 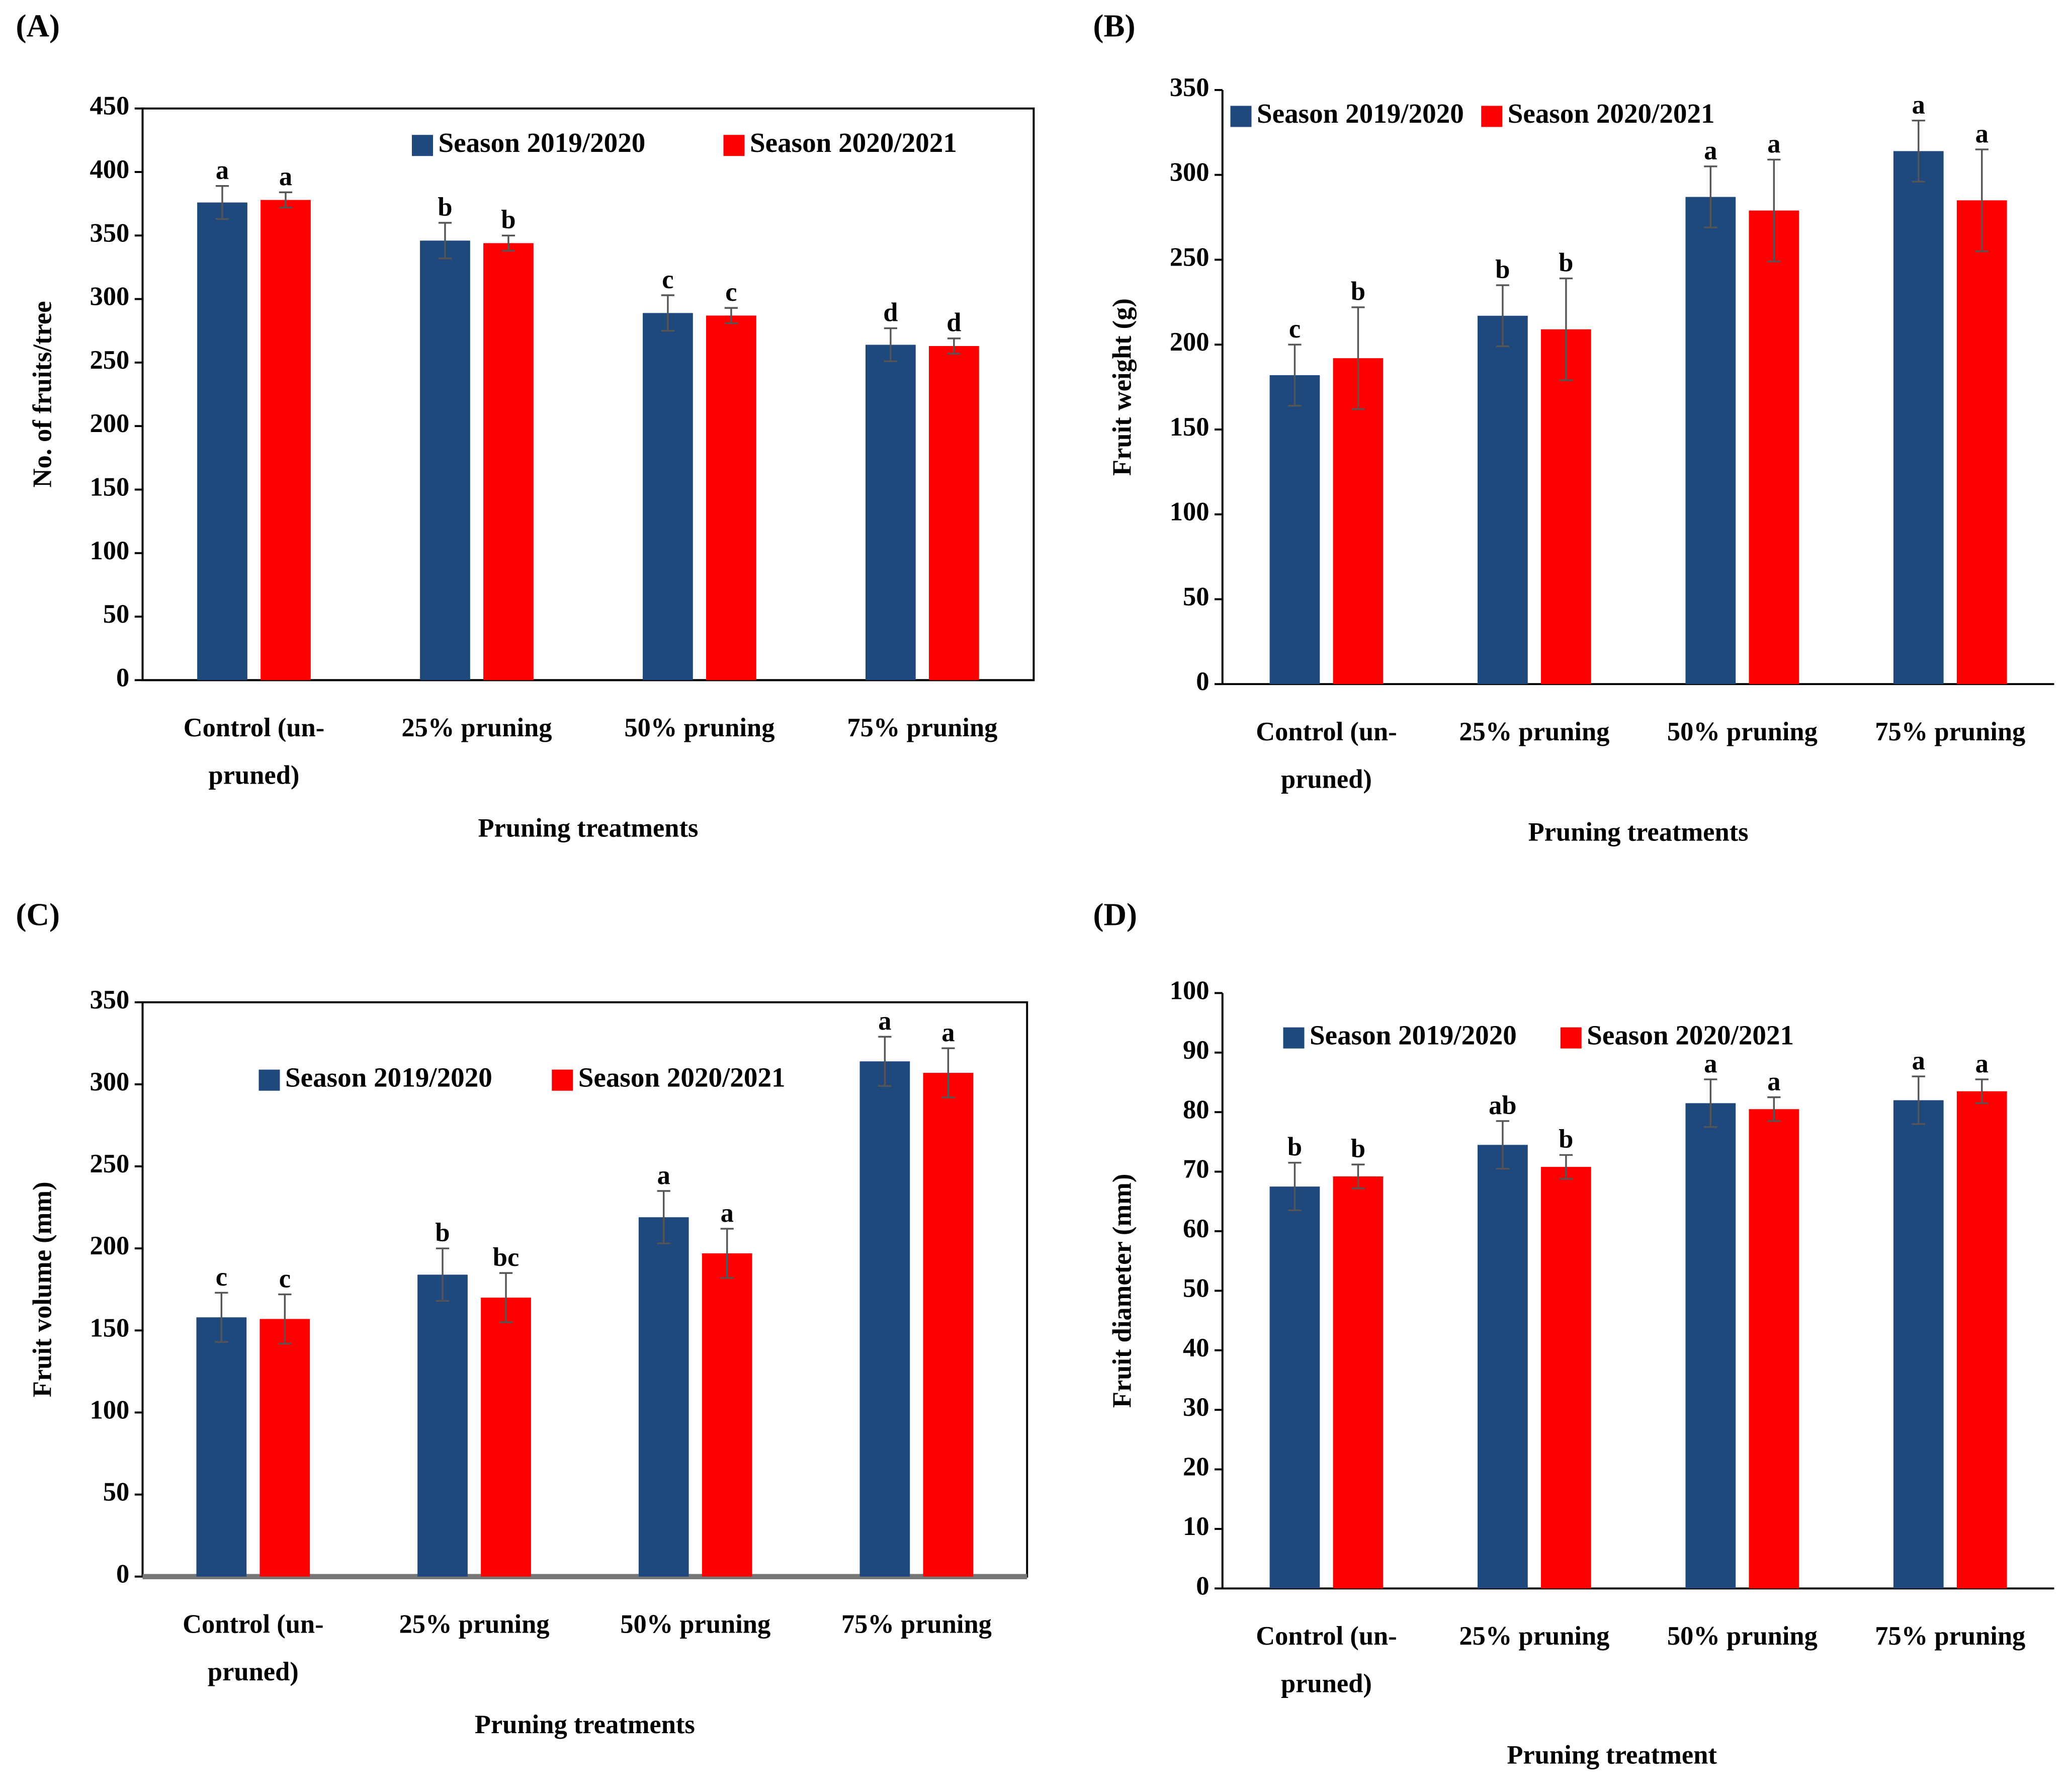 What do you see at coordinates (506, 1257) in the screenshot?
I see `significance-letter: bc` at bounding box center [506, 1257].